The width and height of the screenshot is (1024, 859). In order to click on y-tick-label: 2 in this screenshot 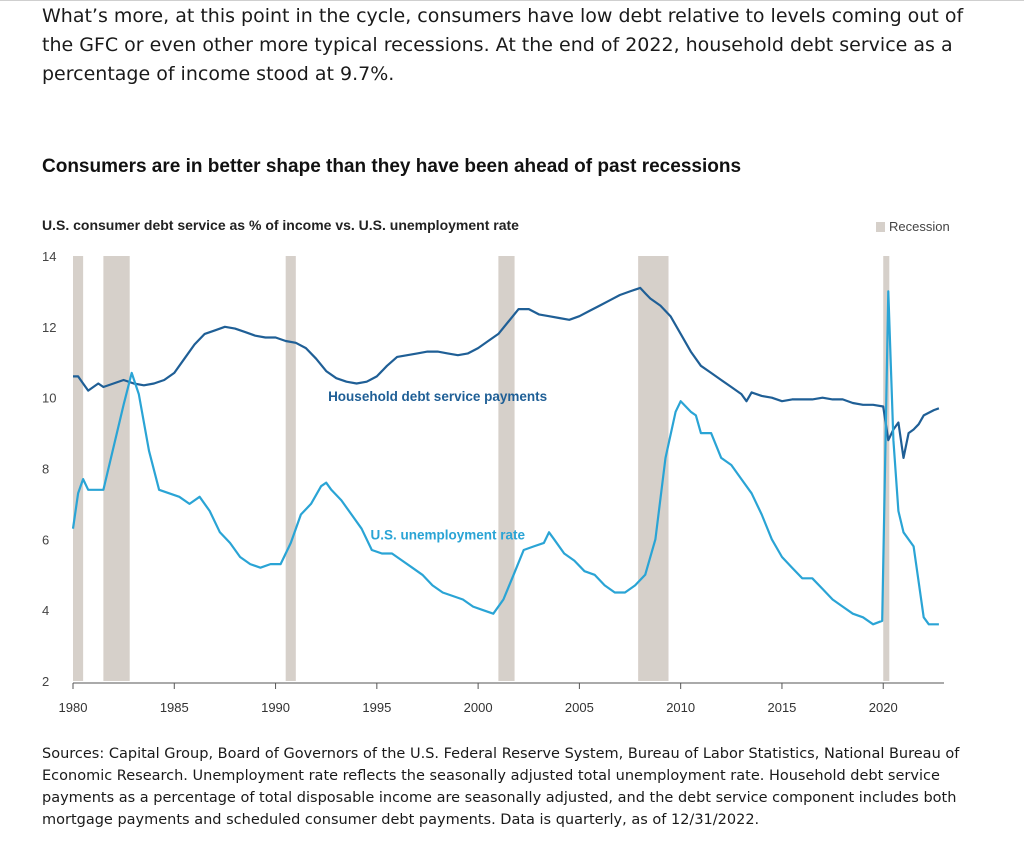, I will do `click(45, 681)`.